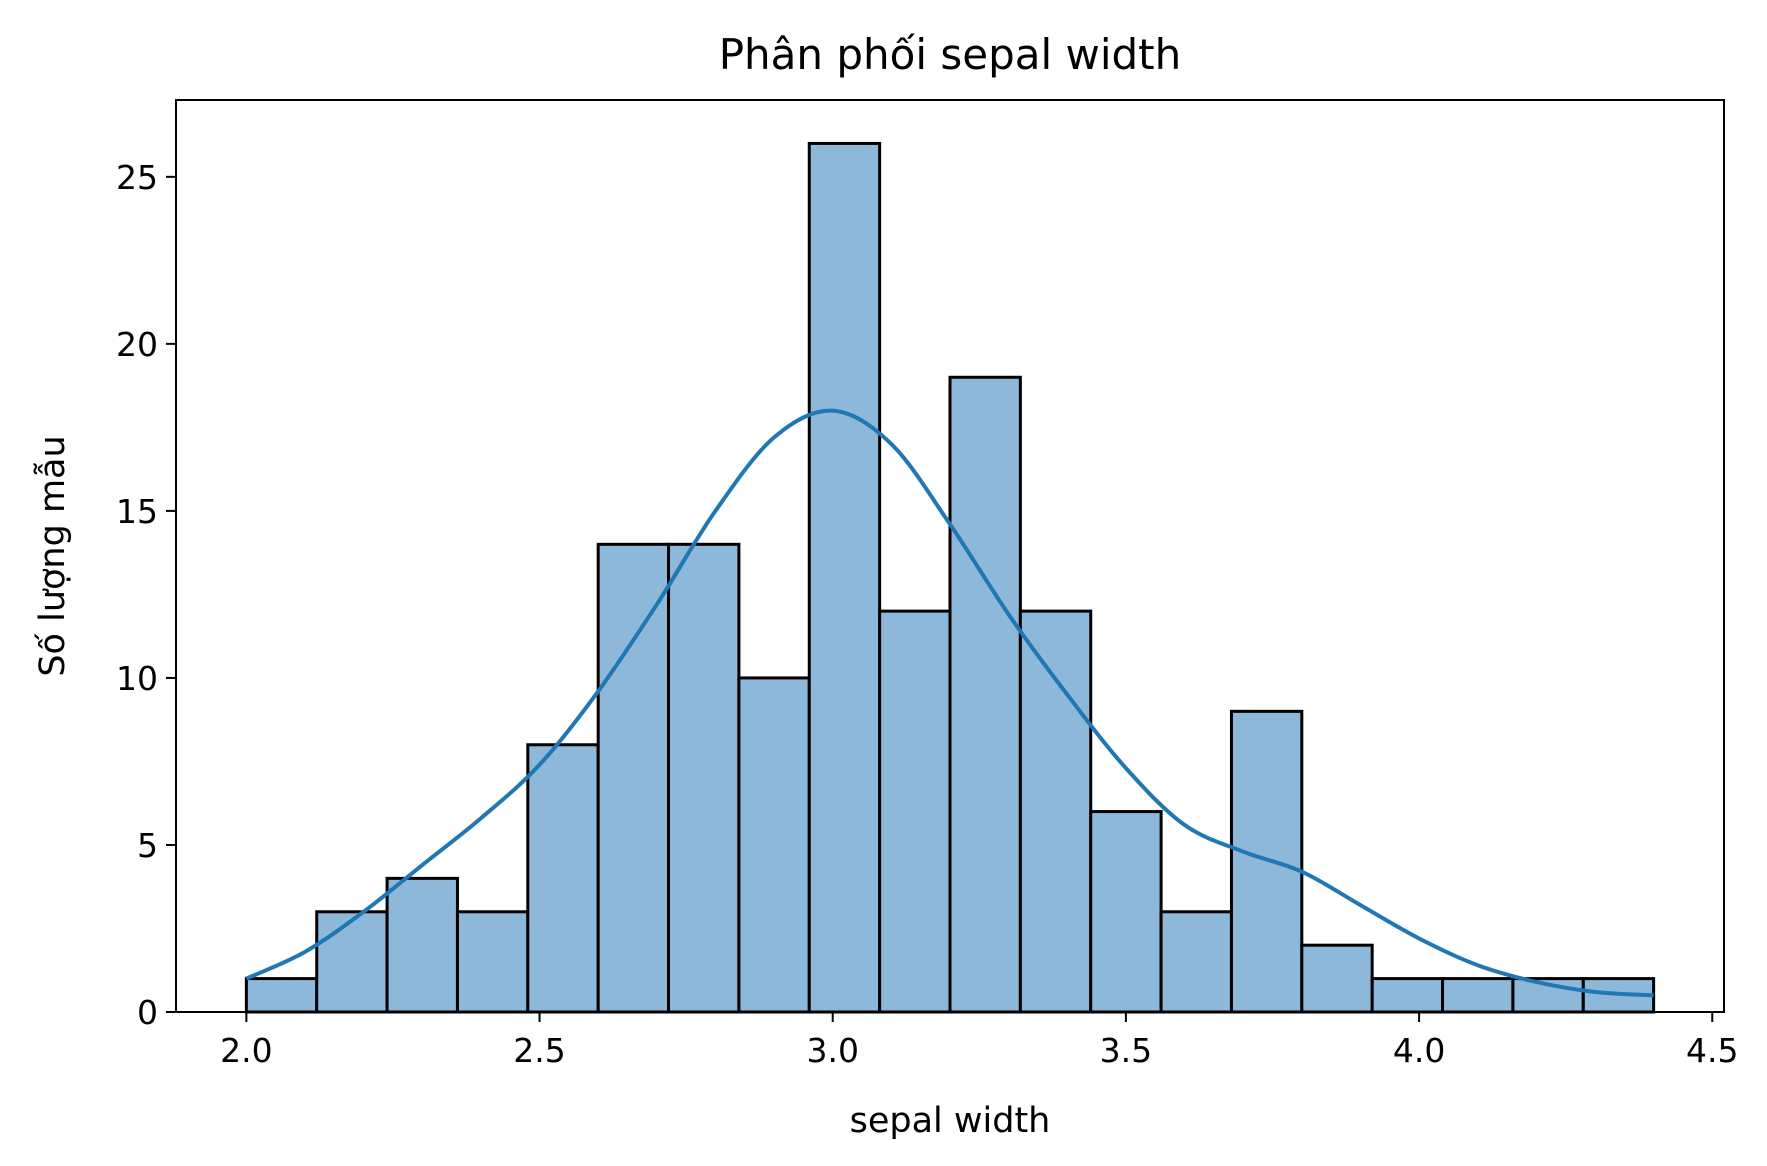 The image size is (1767, 1166). I want to click on chart-title: Phân phối sepal width, so click(950, 54).